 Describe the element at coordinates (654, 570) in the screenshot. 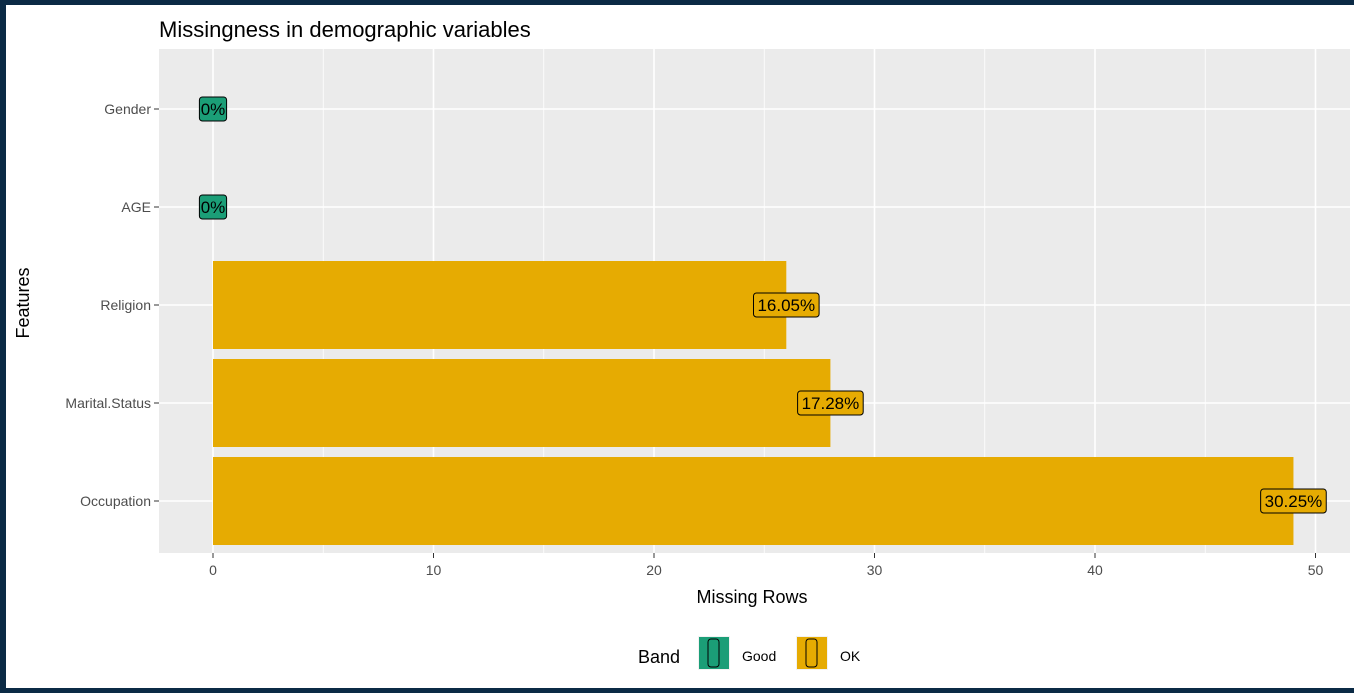

I see `x-tick-label-20: 20` at that location.